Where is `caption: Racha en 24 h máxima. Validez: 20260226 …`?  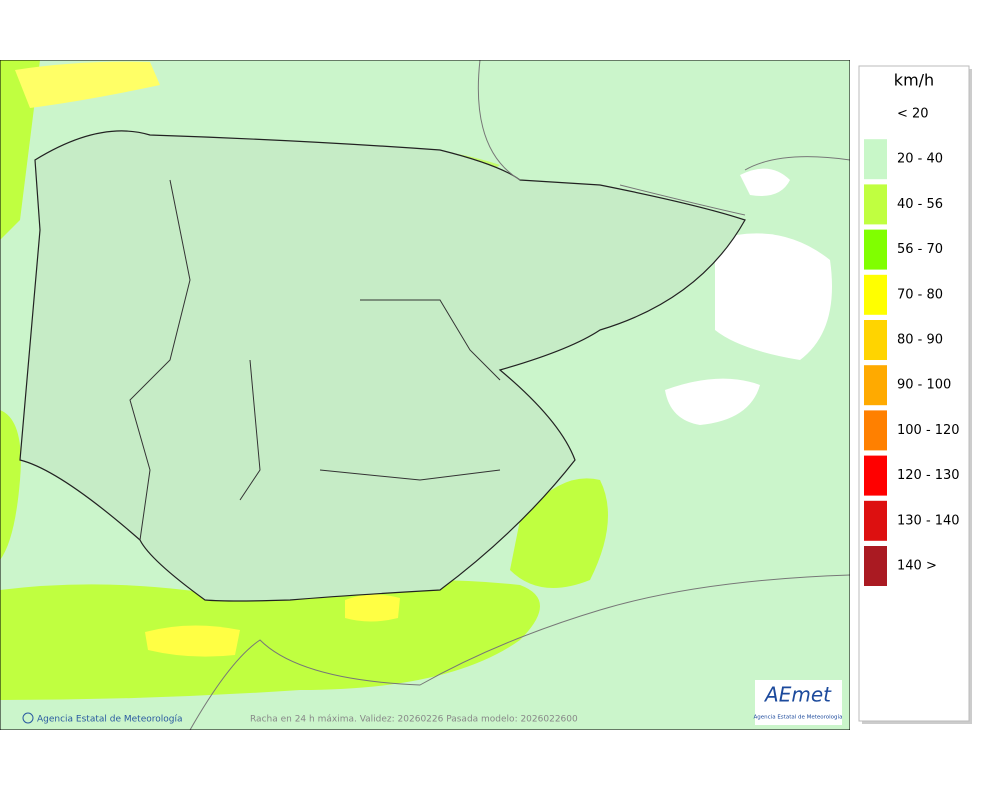 caption: Racha en 24 h máxima. Validez: 20260226 … is located at coordinates (414, 720).